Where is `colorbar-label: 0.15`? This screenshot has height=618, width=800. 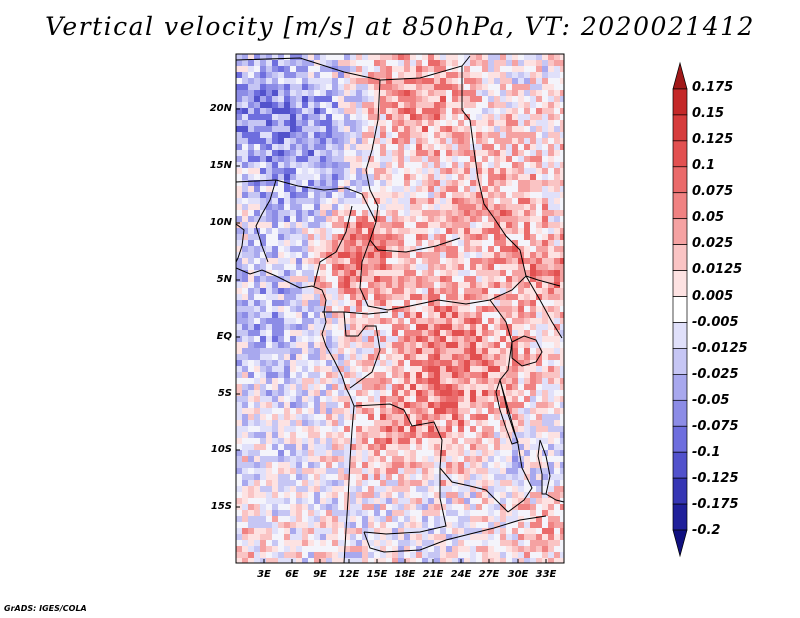 colorbar-label: 0.15 is located at coordinates (708, 113).